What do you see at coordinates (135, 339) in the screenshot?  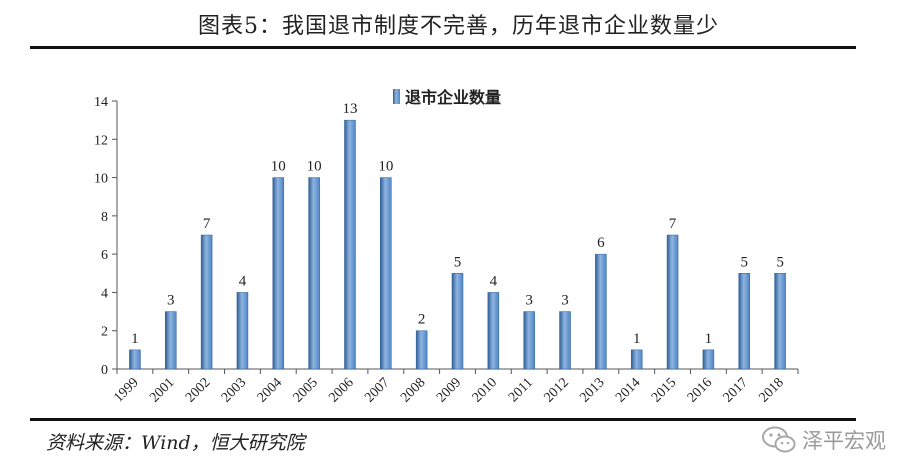 I see `data-label-1999: 1` at bounding box center [135, 339].